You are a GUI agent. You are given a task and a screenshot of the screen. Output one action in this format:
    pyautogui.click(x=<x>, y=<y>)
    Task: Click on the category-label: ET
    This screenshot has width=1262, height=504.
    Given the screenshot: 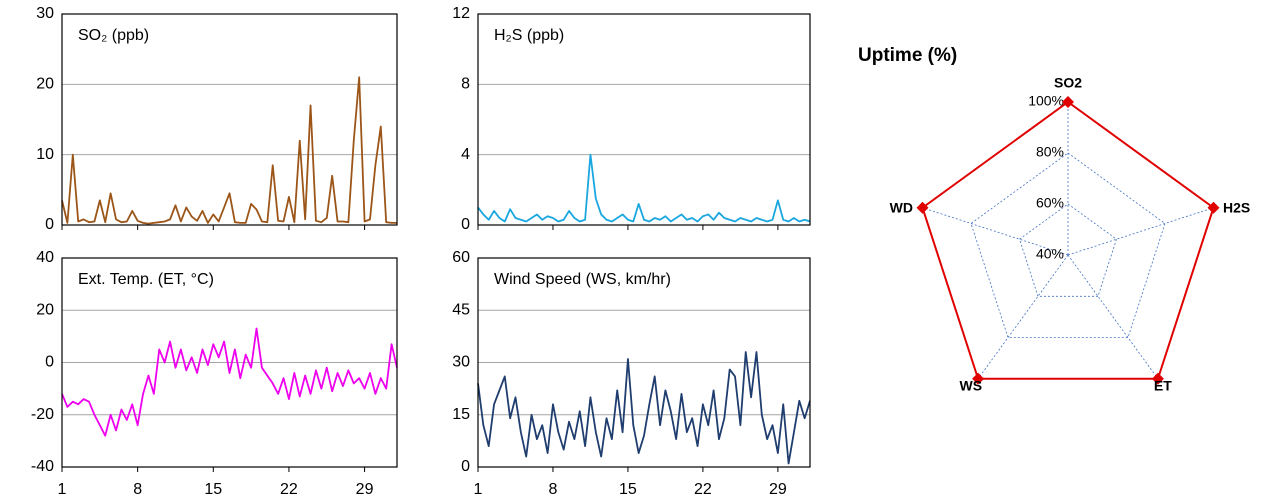 What is the action you would take?
    pyautogui.click(x=1163, y=385)
    